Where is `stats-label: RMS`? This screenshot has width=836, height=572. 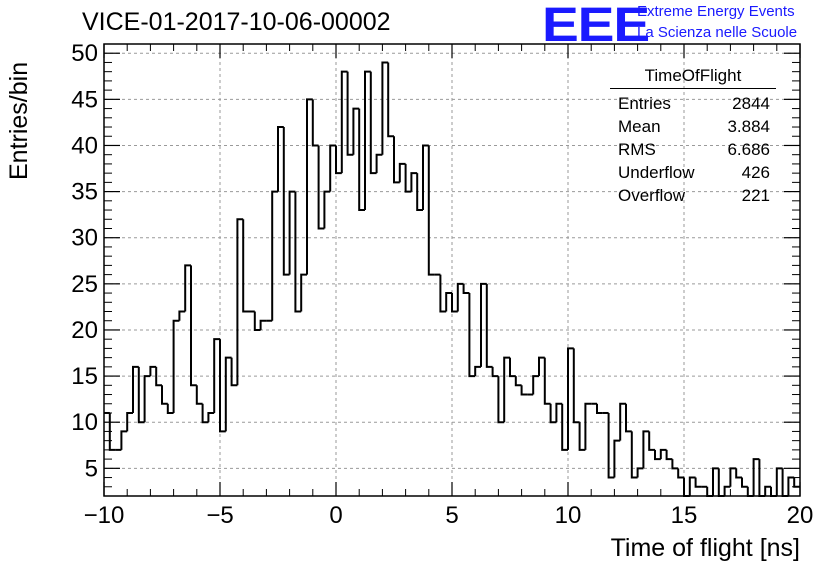 stats-label: RMS is located at coordinates (637, 149).